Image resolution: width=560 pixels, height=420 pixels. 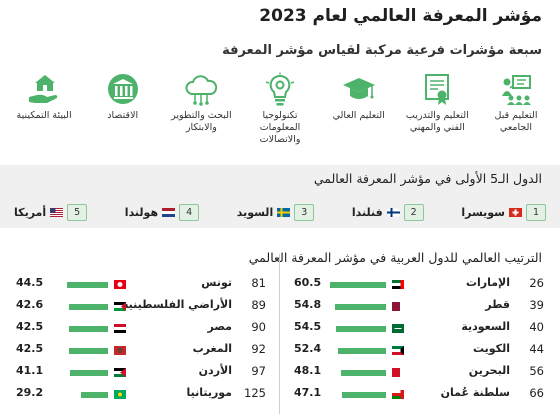 What do you see at coordinates (497, 304) in the screenshot?
I see `country-label: قطر` at bounding box center [497, 304].